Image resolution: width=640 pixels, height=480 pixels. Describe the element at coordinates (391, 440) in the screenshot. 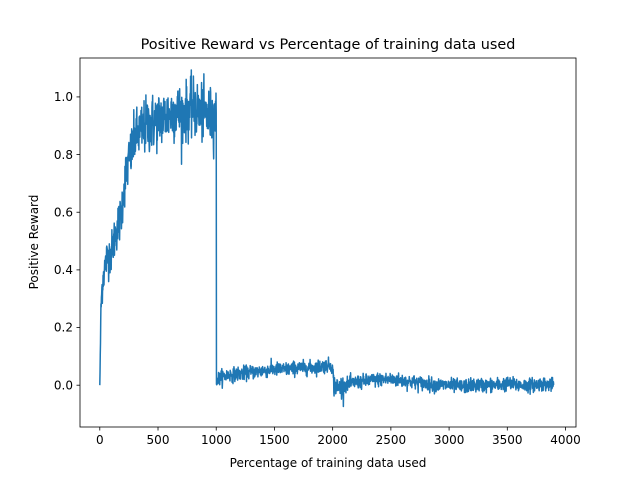

I see `x-tick-label: 2500` at that location.